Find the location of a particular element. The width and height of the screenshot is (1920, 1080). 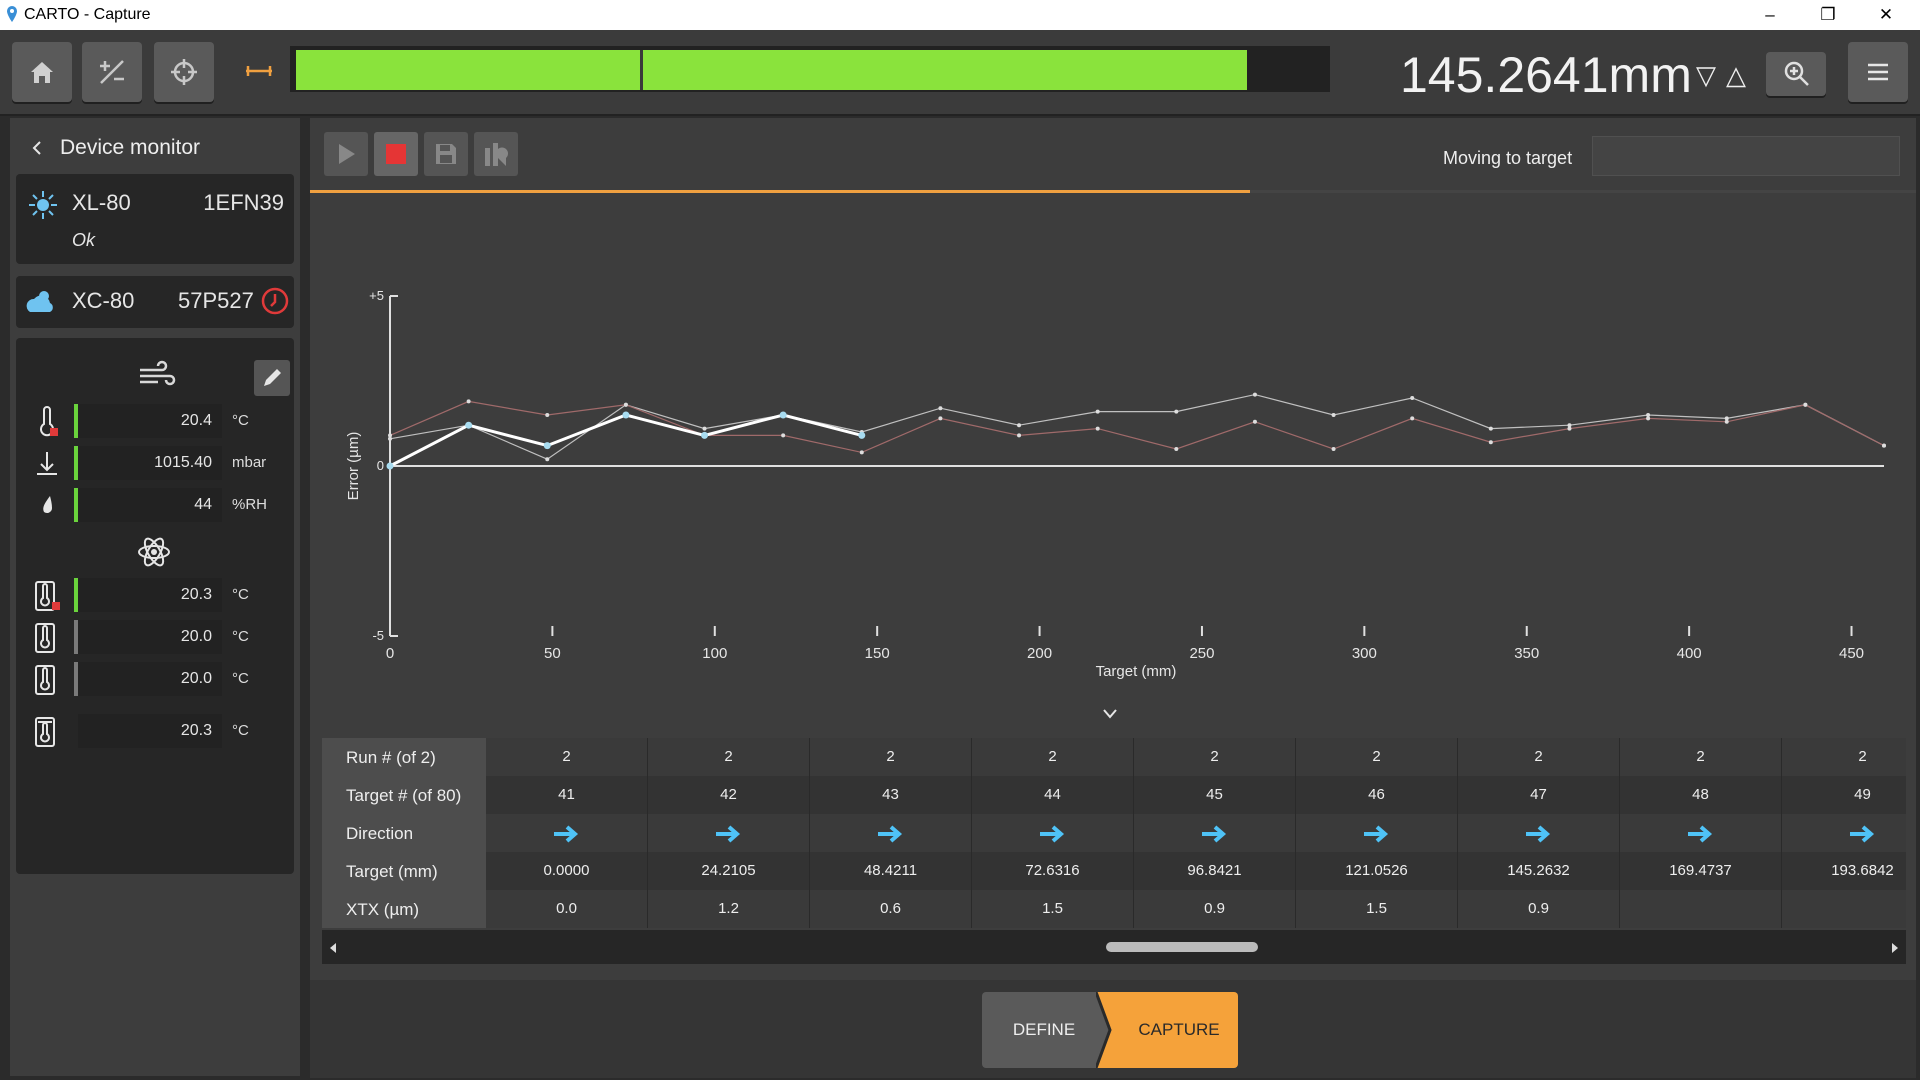

material-temp-2-unit: °C is located at coordinates (240, 636).